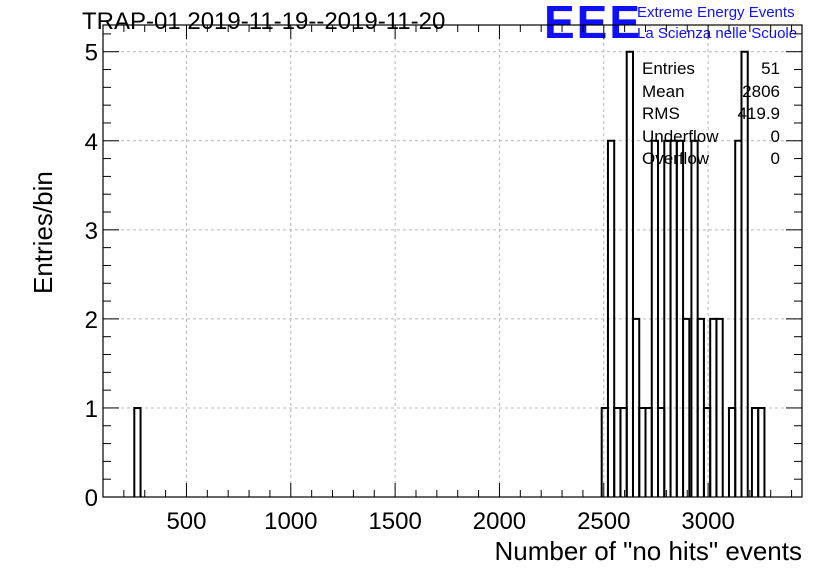  Describe the element at coordinates (676, 159) in the screenshot. I see `stat-label: Overflow` at that location.